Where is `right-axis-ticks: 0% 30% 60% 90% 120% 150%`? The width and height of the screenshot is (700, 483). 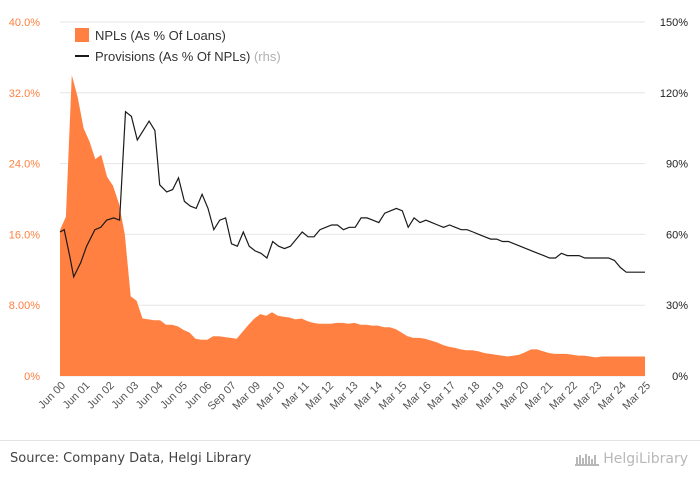 right-axis-ticks: 0% 30% 60% 90% 120% 150% is located at coordinates (674, 200).